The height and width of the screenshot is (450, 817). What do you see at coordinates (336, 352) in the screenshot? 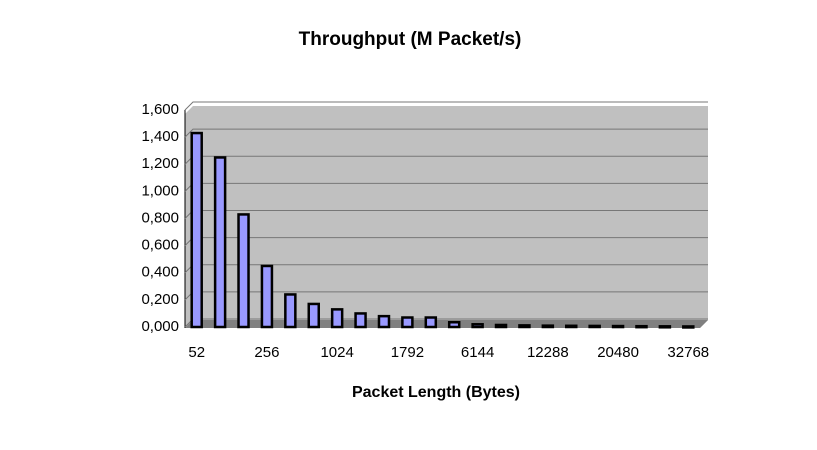
I see `x-tick-label: 1024` at bounding box center [336, 352].